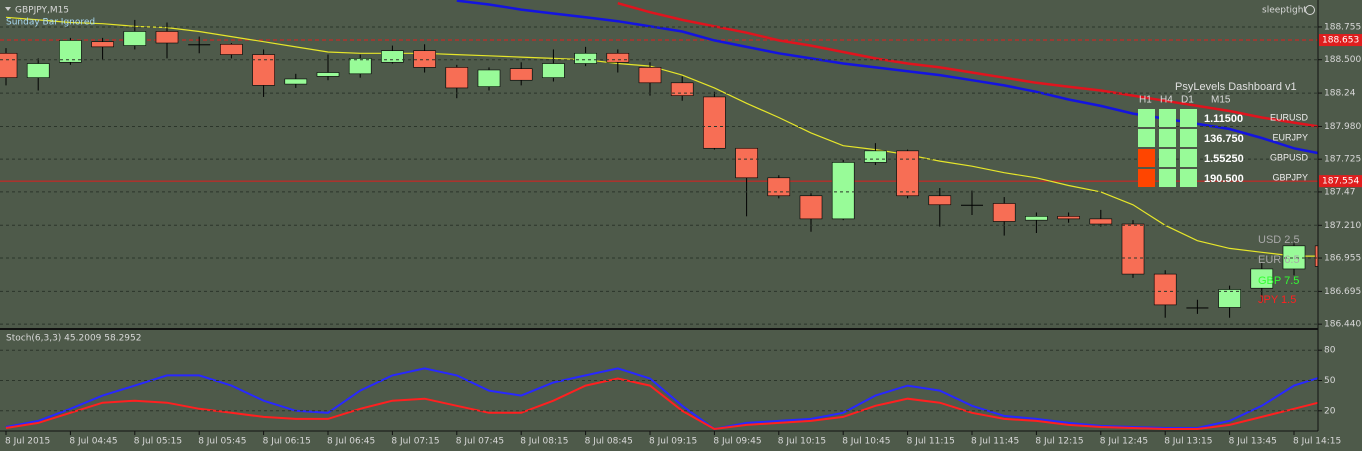 This screenshot has height=451, width=1362. What do you see at coordinates (1342, 160) in the screenshot?
I see `y-tick-label: 187.725` at bounding box center [1342, 160].